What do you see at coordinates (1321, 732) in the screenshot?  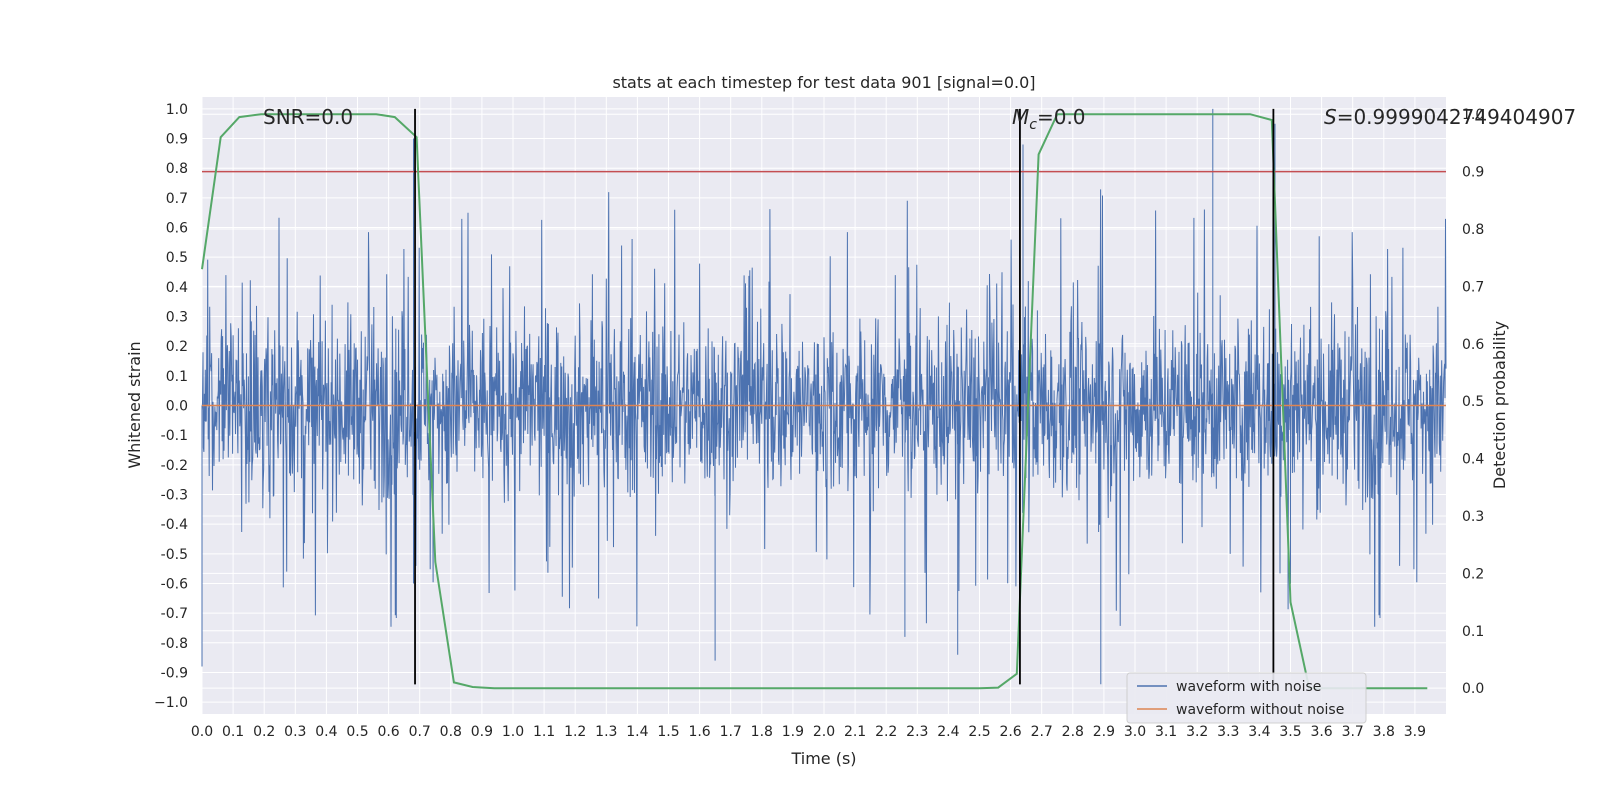 I see `x-tick-label: 3.6` at bounding box center [1321, 732].